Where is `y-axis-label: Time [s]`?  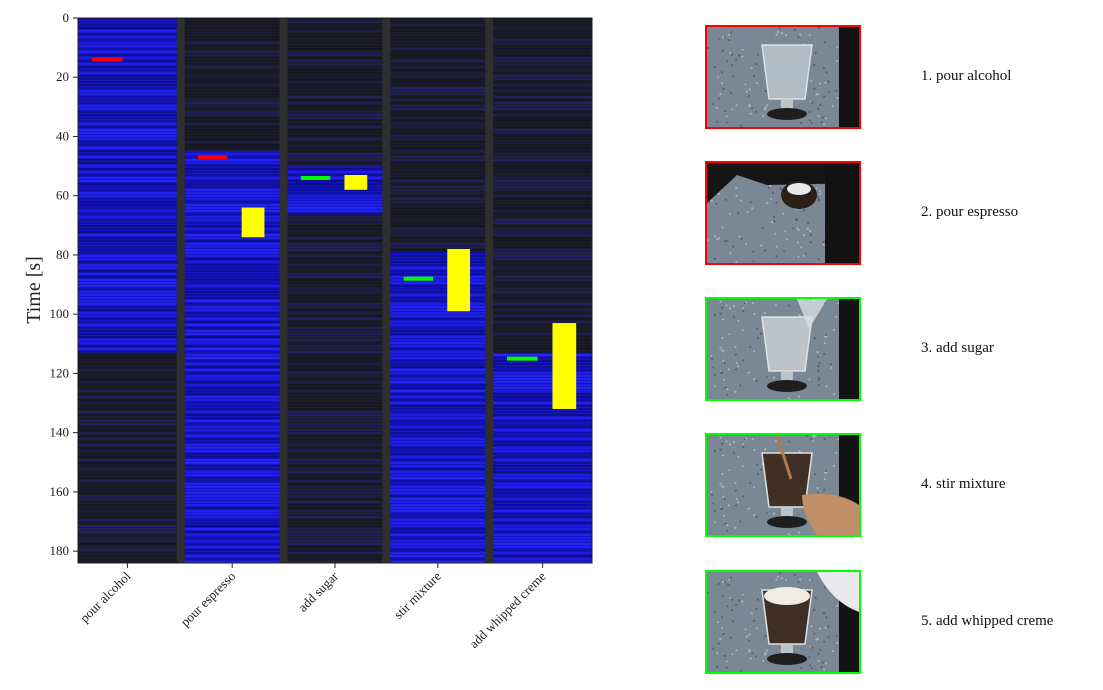
y-axis-label: Time [s] is located at coordinates (34, 290).